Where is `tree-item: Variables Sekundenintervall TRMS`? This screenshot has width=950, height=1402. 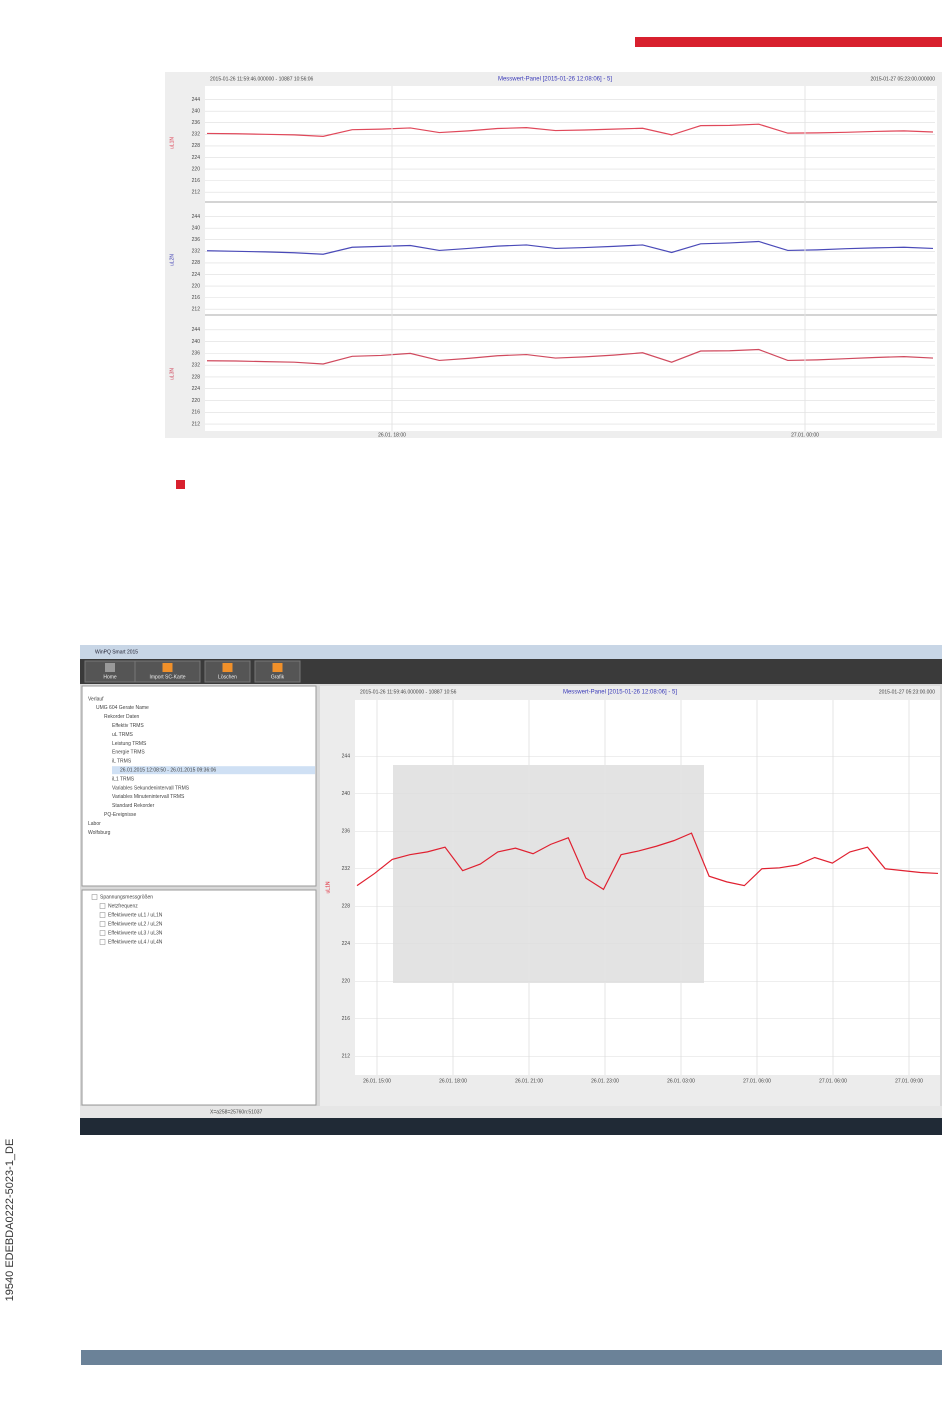 tree-item: Variables Sekundenintervall TRMS is located at coordinates (151, 788).